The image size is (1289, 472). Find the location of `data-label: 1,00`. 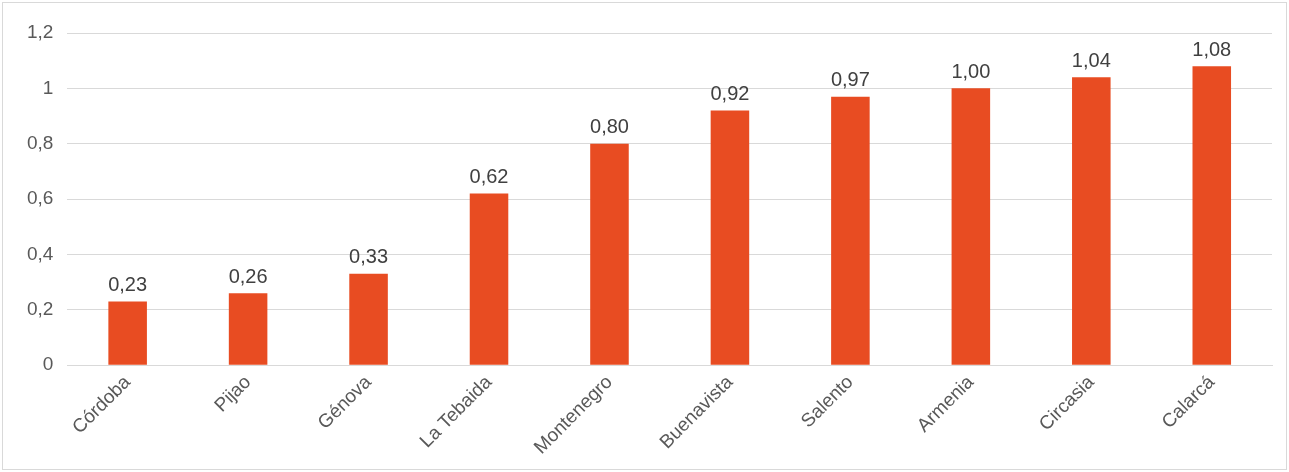

data-label: 1,00 is located at coordinates (971, 70).